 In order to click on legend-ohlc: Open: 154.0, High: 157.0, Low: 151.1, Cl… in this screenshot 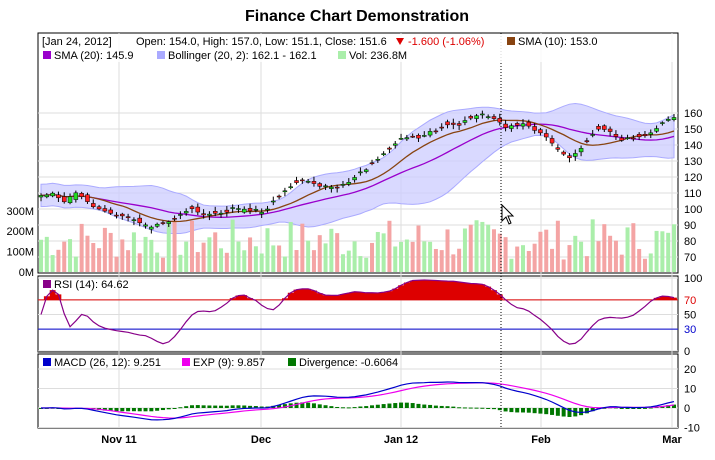, I will do `click(261, 42)`.